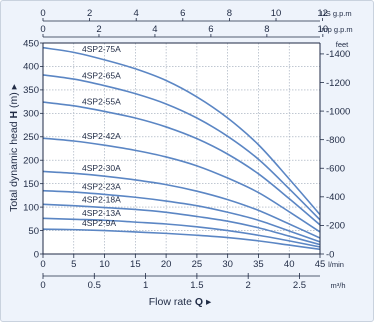 This screenshot has width=374, height=322. Describe the element at coordinates (342, 44) in the screenshot. I see `right-axis-unit: feet` at that location.